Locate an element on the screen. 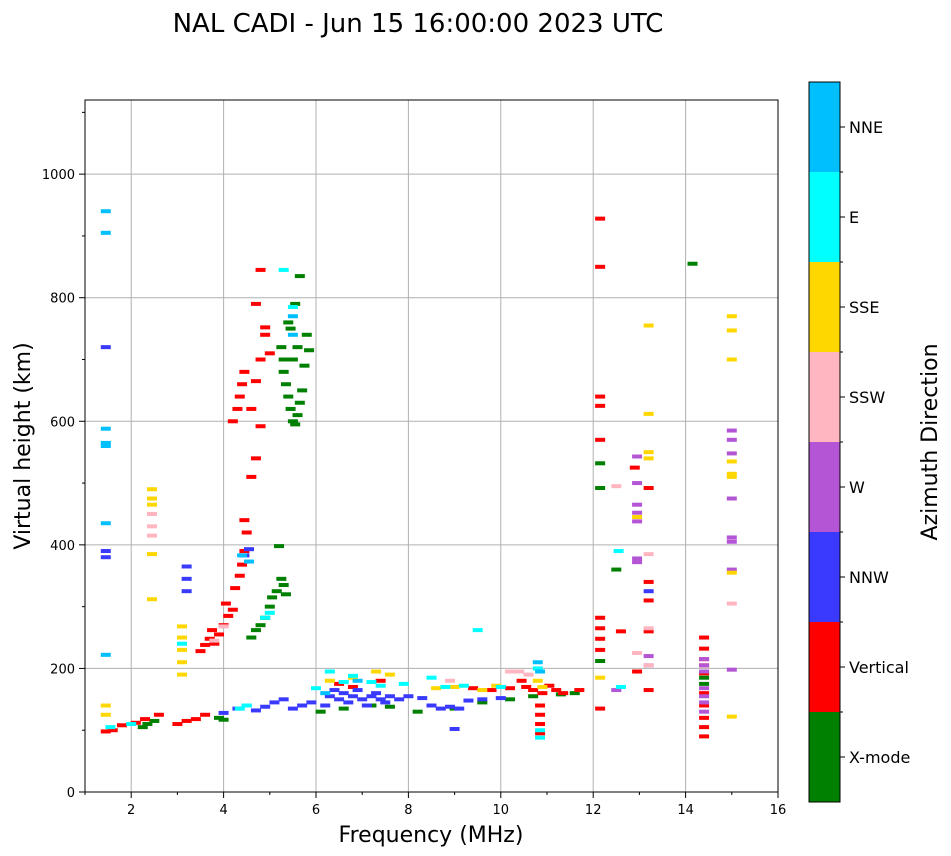  y-axis-ticks: 0 200 400 600 800 1000 is located at coordinates (63, 456).